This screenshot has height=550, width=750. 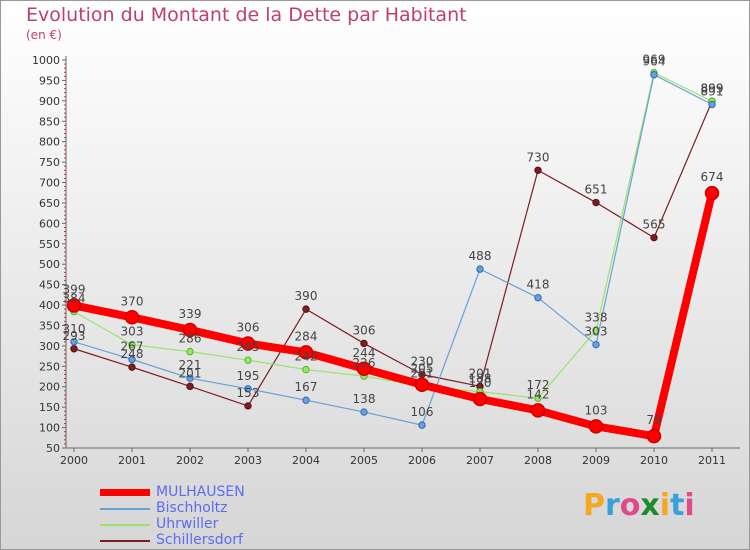 What do you see at coordinates (612, 505) in the screenshot?
I see `logo-letter: r` at bounding box center [612, 505].